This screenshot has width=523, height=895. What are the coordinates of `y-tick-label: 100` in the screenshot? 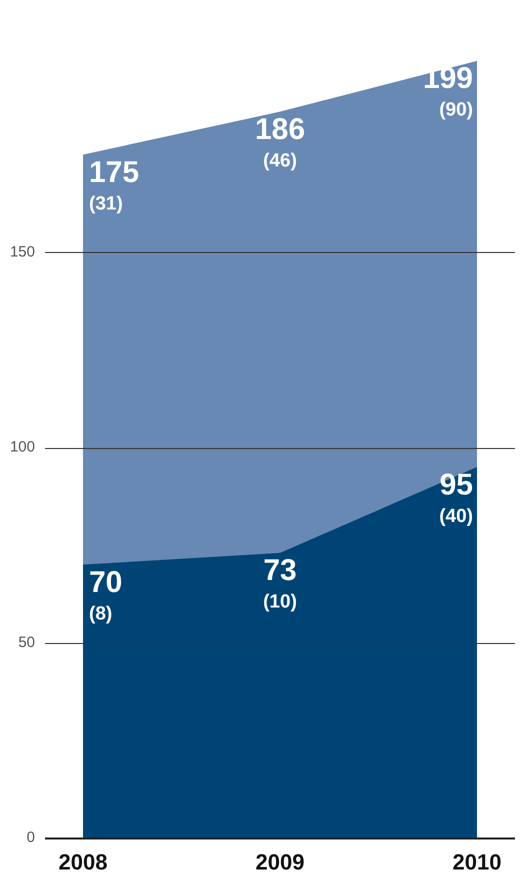 It's located at (22, 447).